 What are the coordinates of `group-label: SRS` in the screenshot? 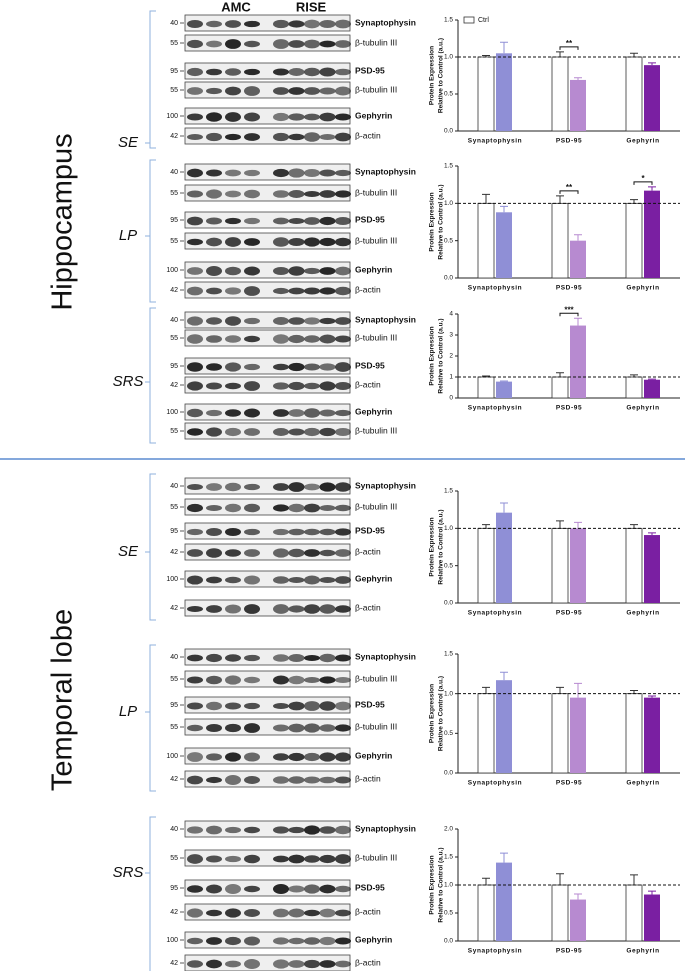 It's located at (128, 872).